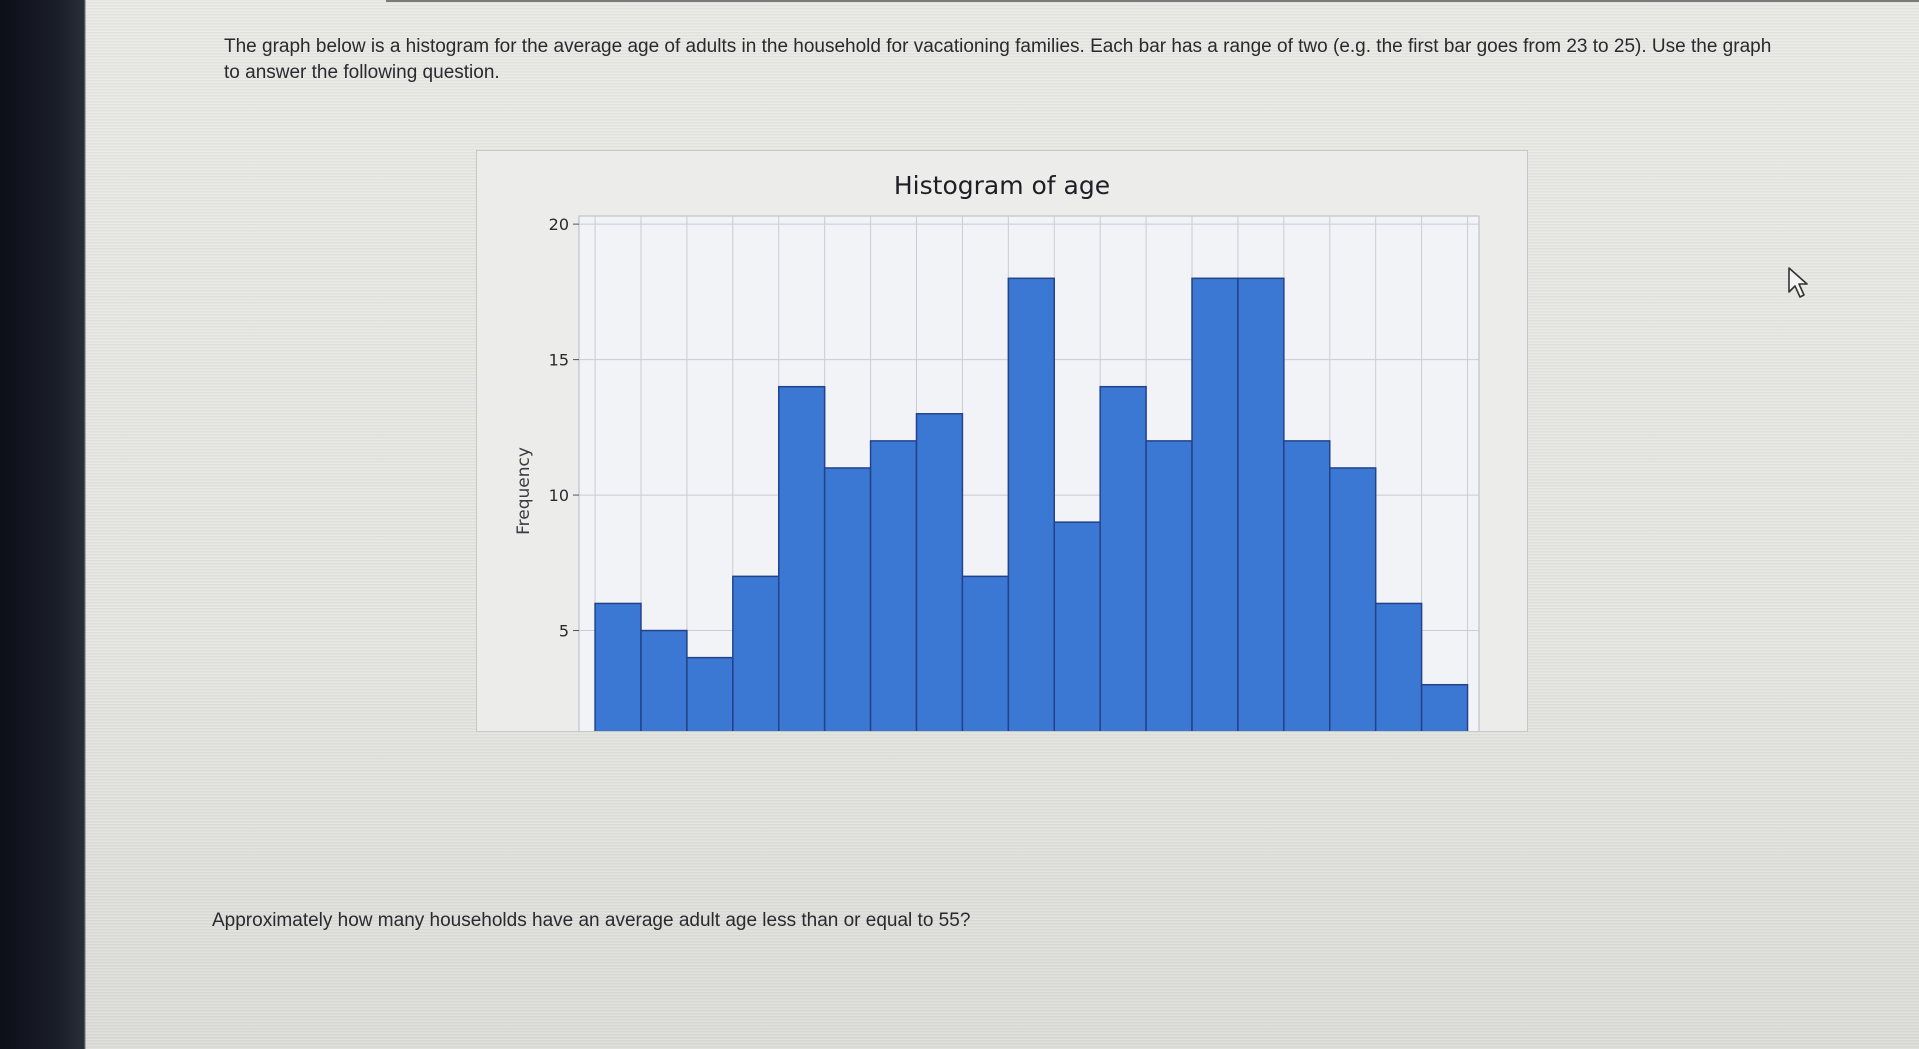 This screenshot has width=1919, height=1049. Describe the element at coordinates (564, 631) in the screenshot. I see `y-tick-label: 5` at that location.